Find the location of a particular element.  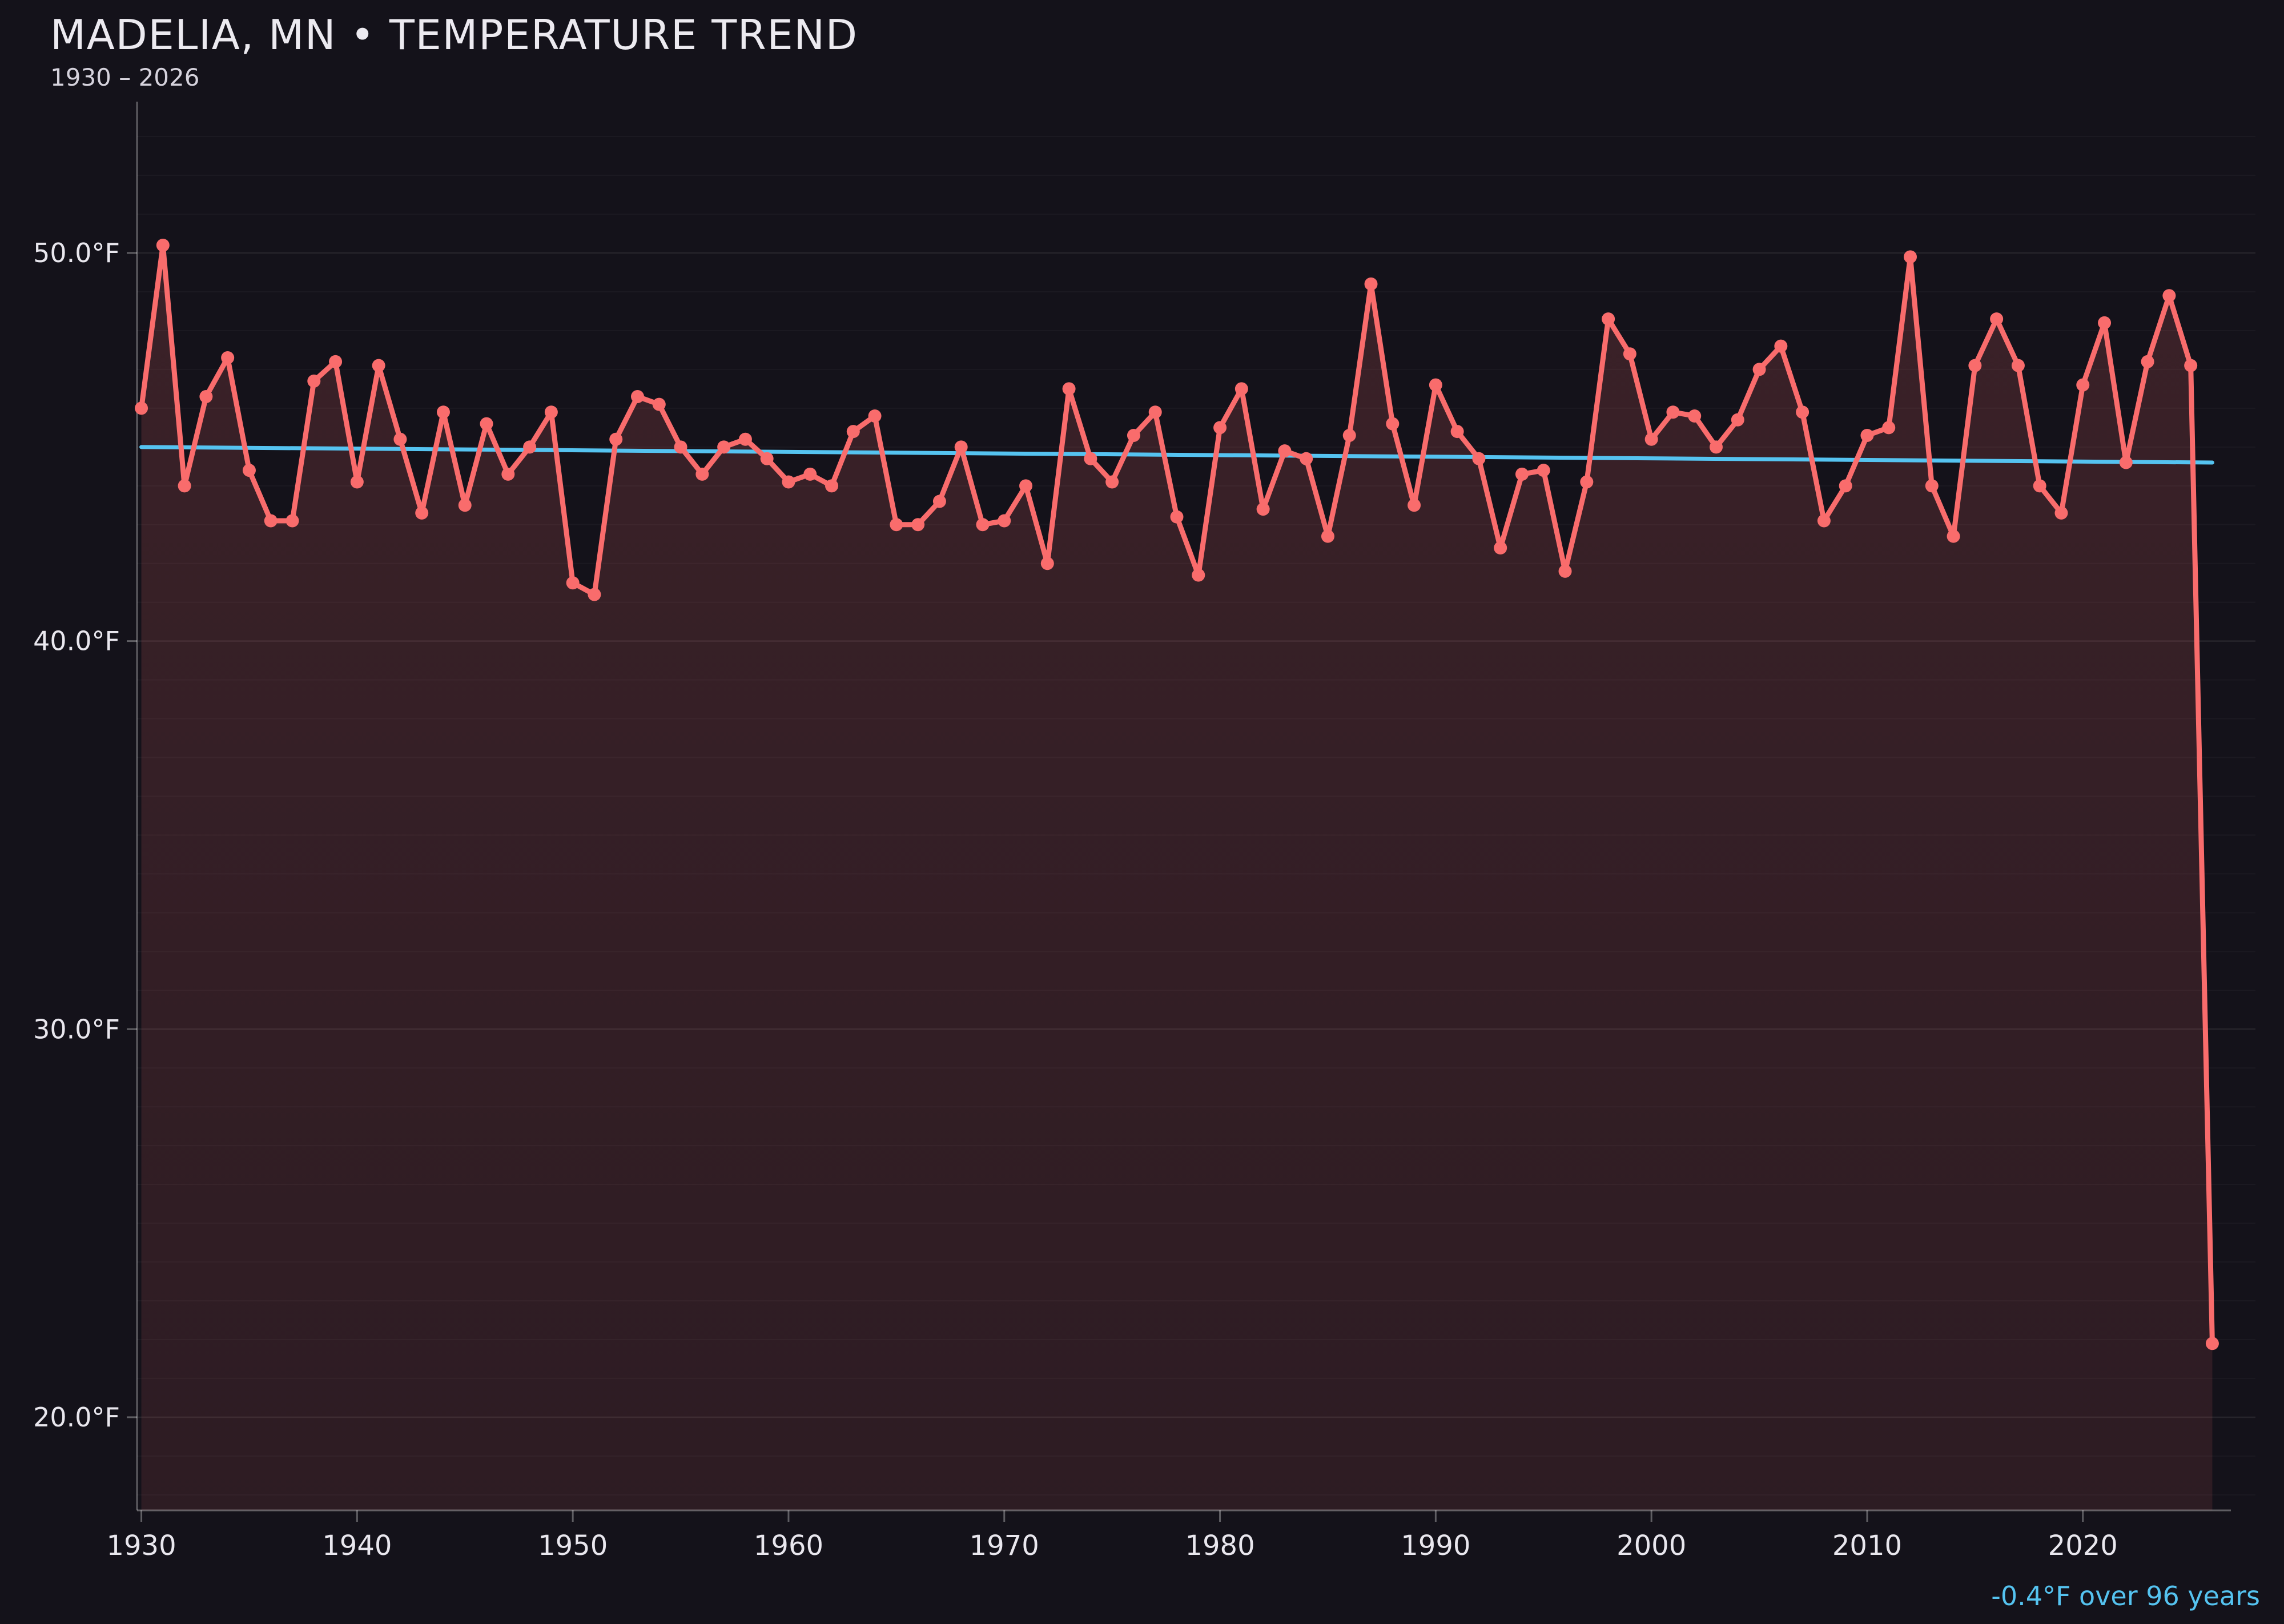

y-tick-label: 30.0°F is located at coordinates (76, 1029).